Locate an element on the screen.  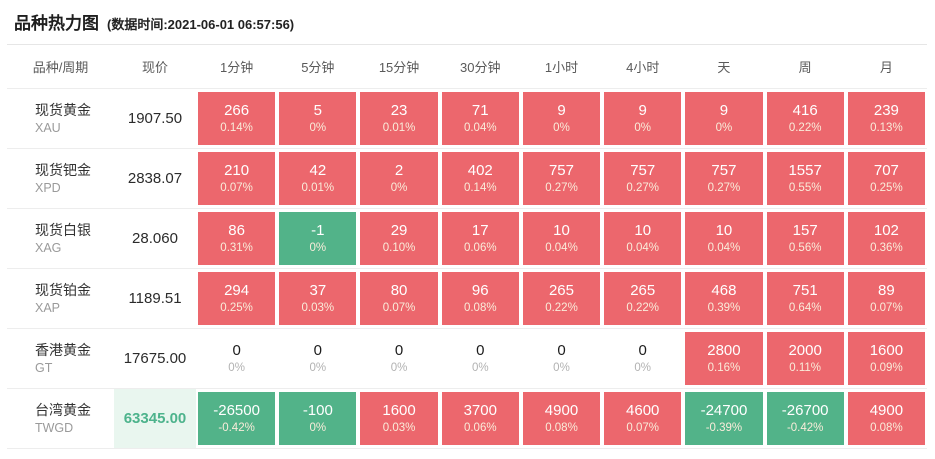
cell-value: 5 is located at coordinates (317, 110).